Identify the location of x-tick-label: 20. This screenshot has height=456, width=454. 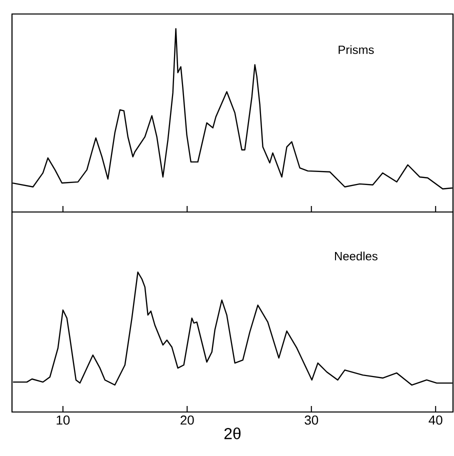
(187, 420).